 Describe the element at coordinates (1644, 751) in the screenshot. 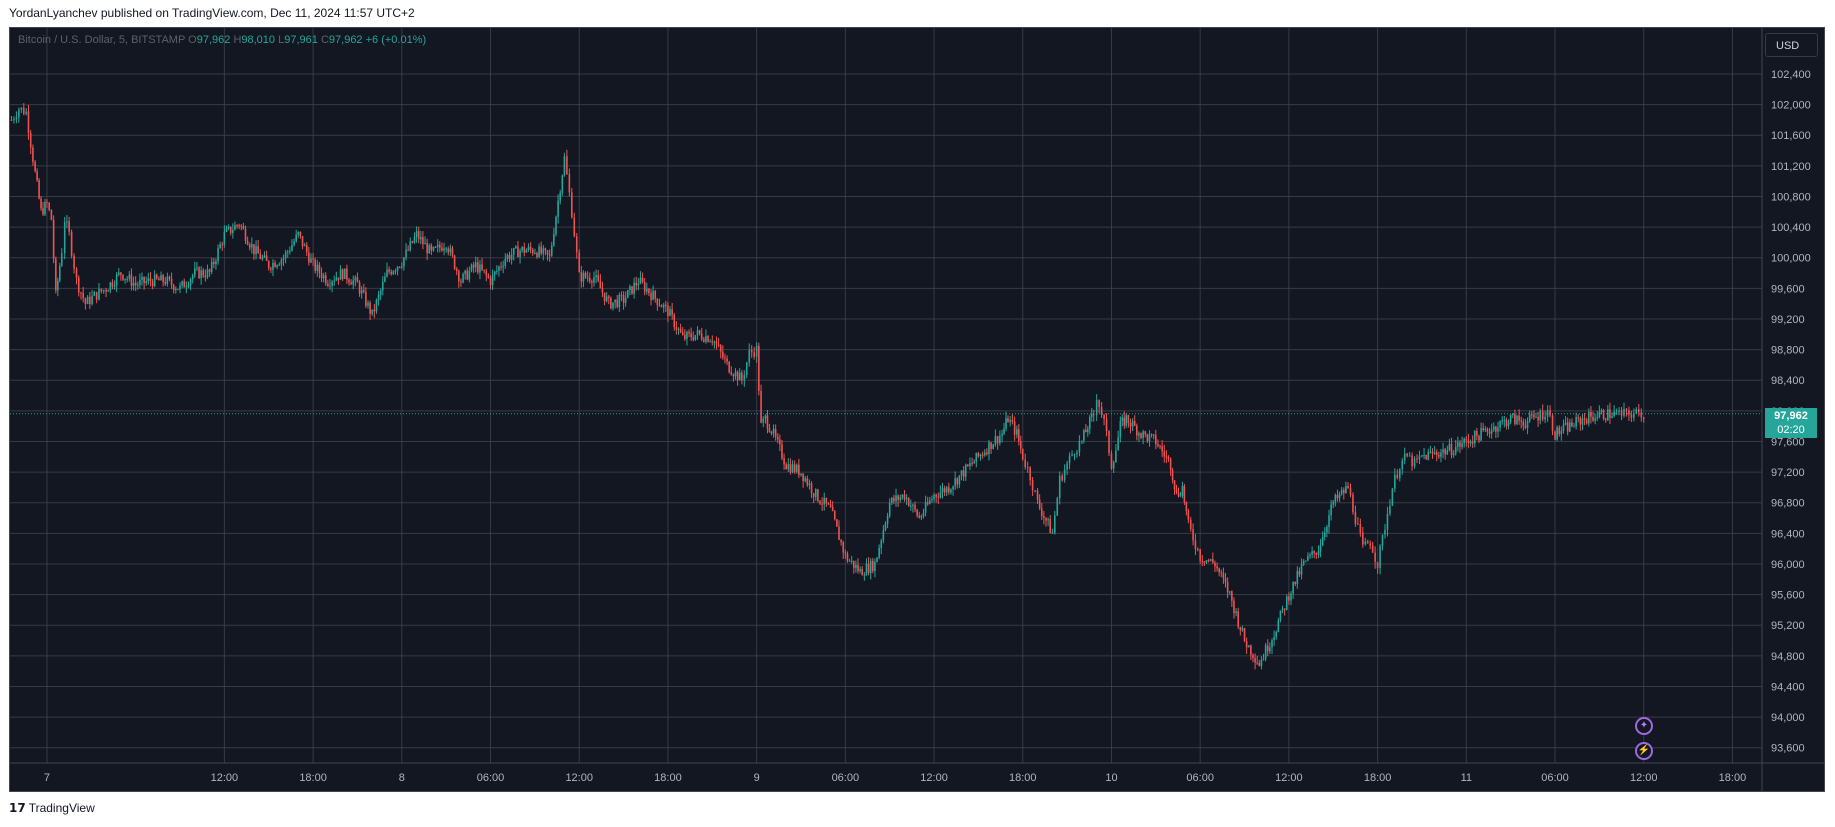

I see `lightning-icon: ⚡` at that location.